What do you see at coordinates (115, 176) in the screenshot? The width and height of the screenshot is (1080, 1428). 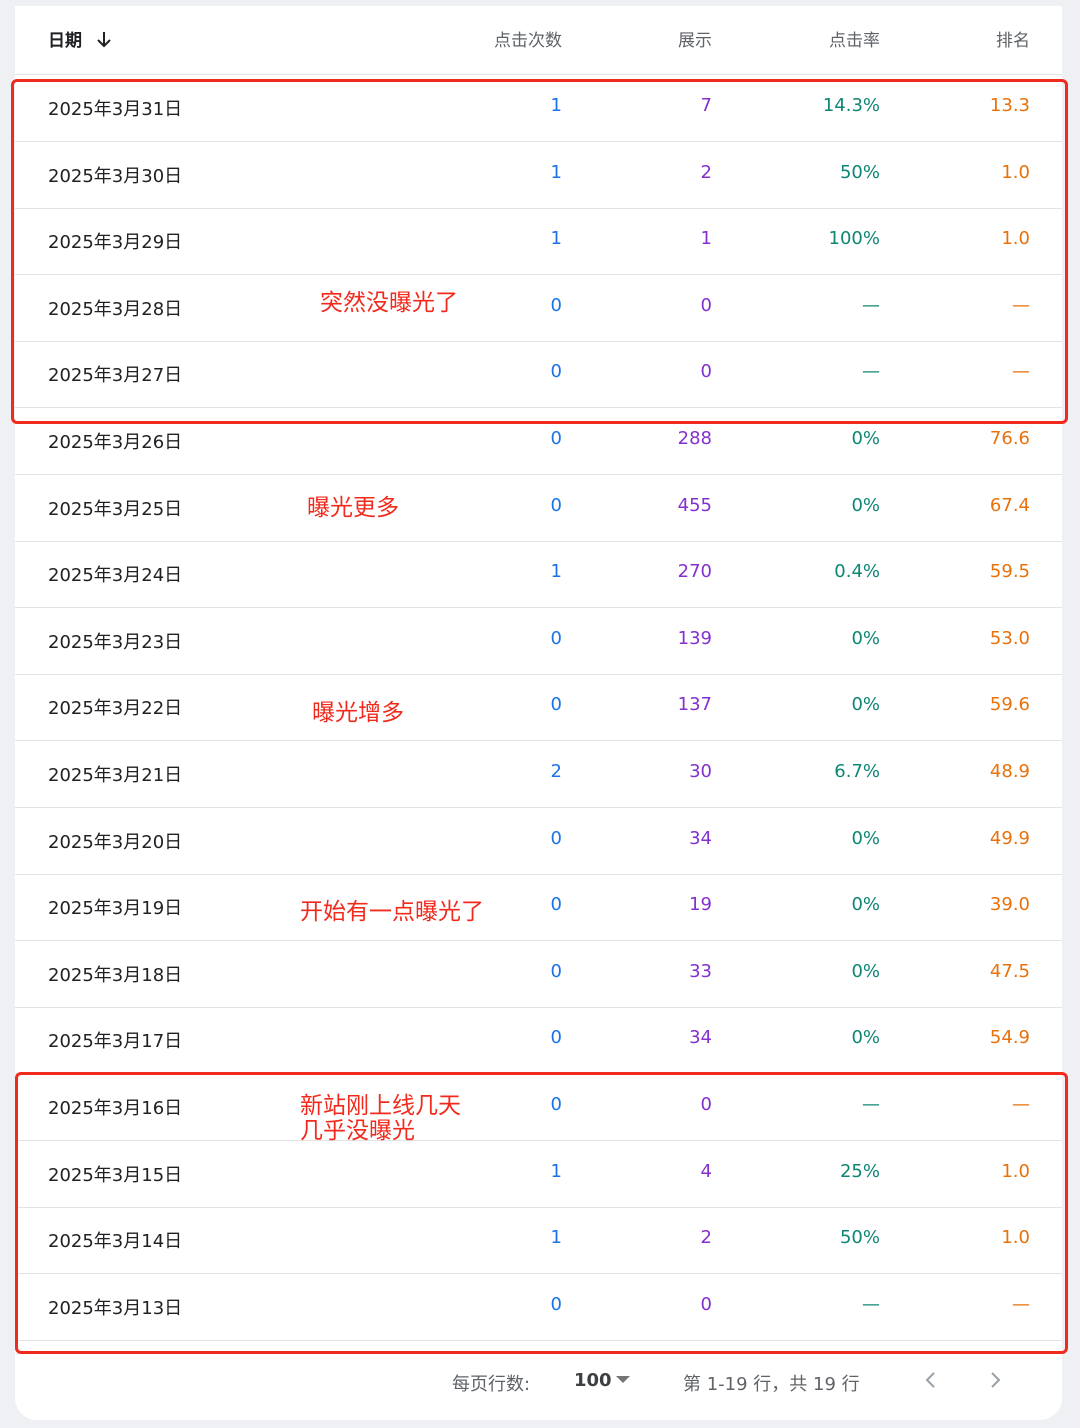 I see `date-cell: 2025年3月30日` at bounding box center [115, 176].